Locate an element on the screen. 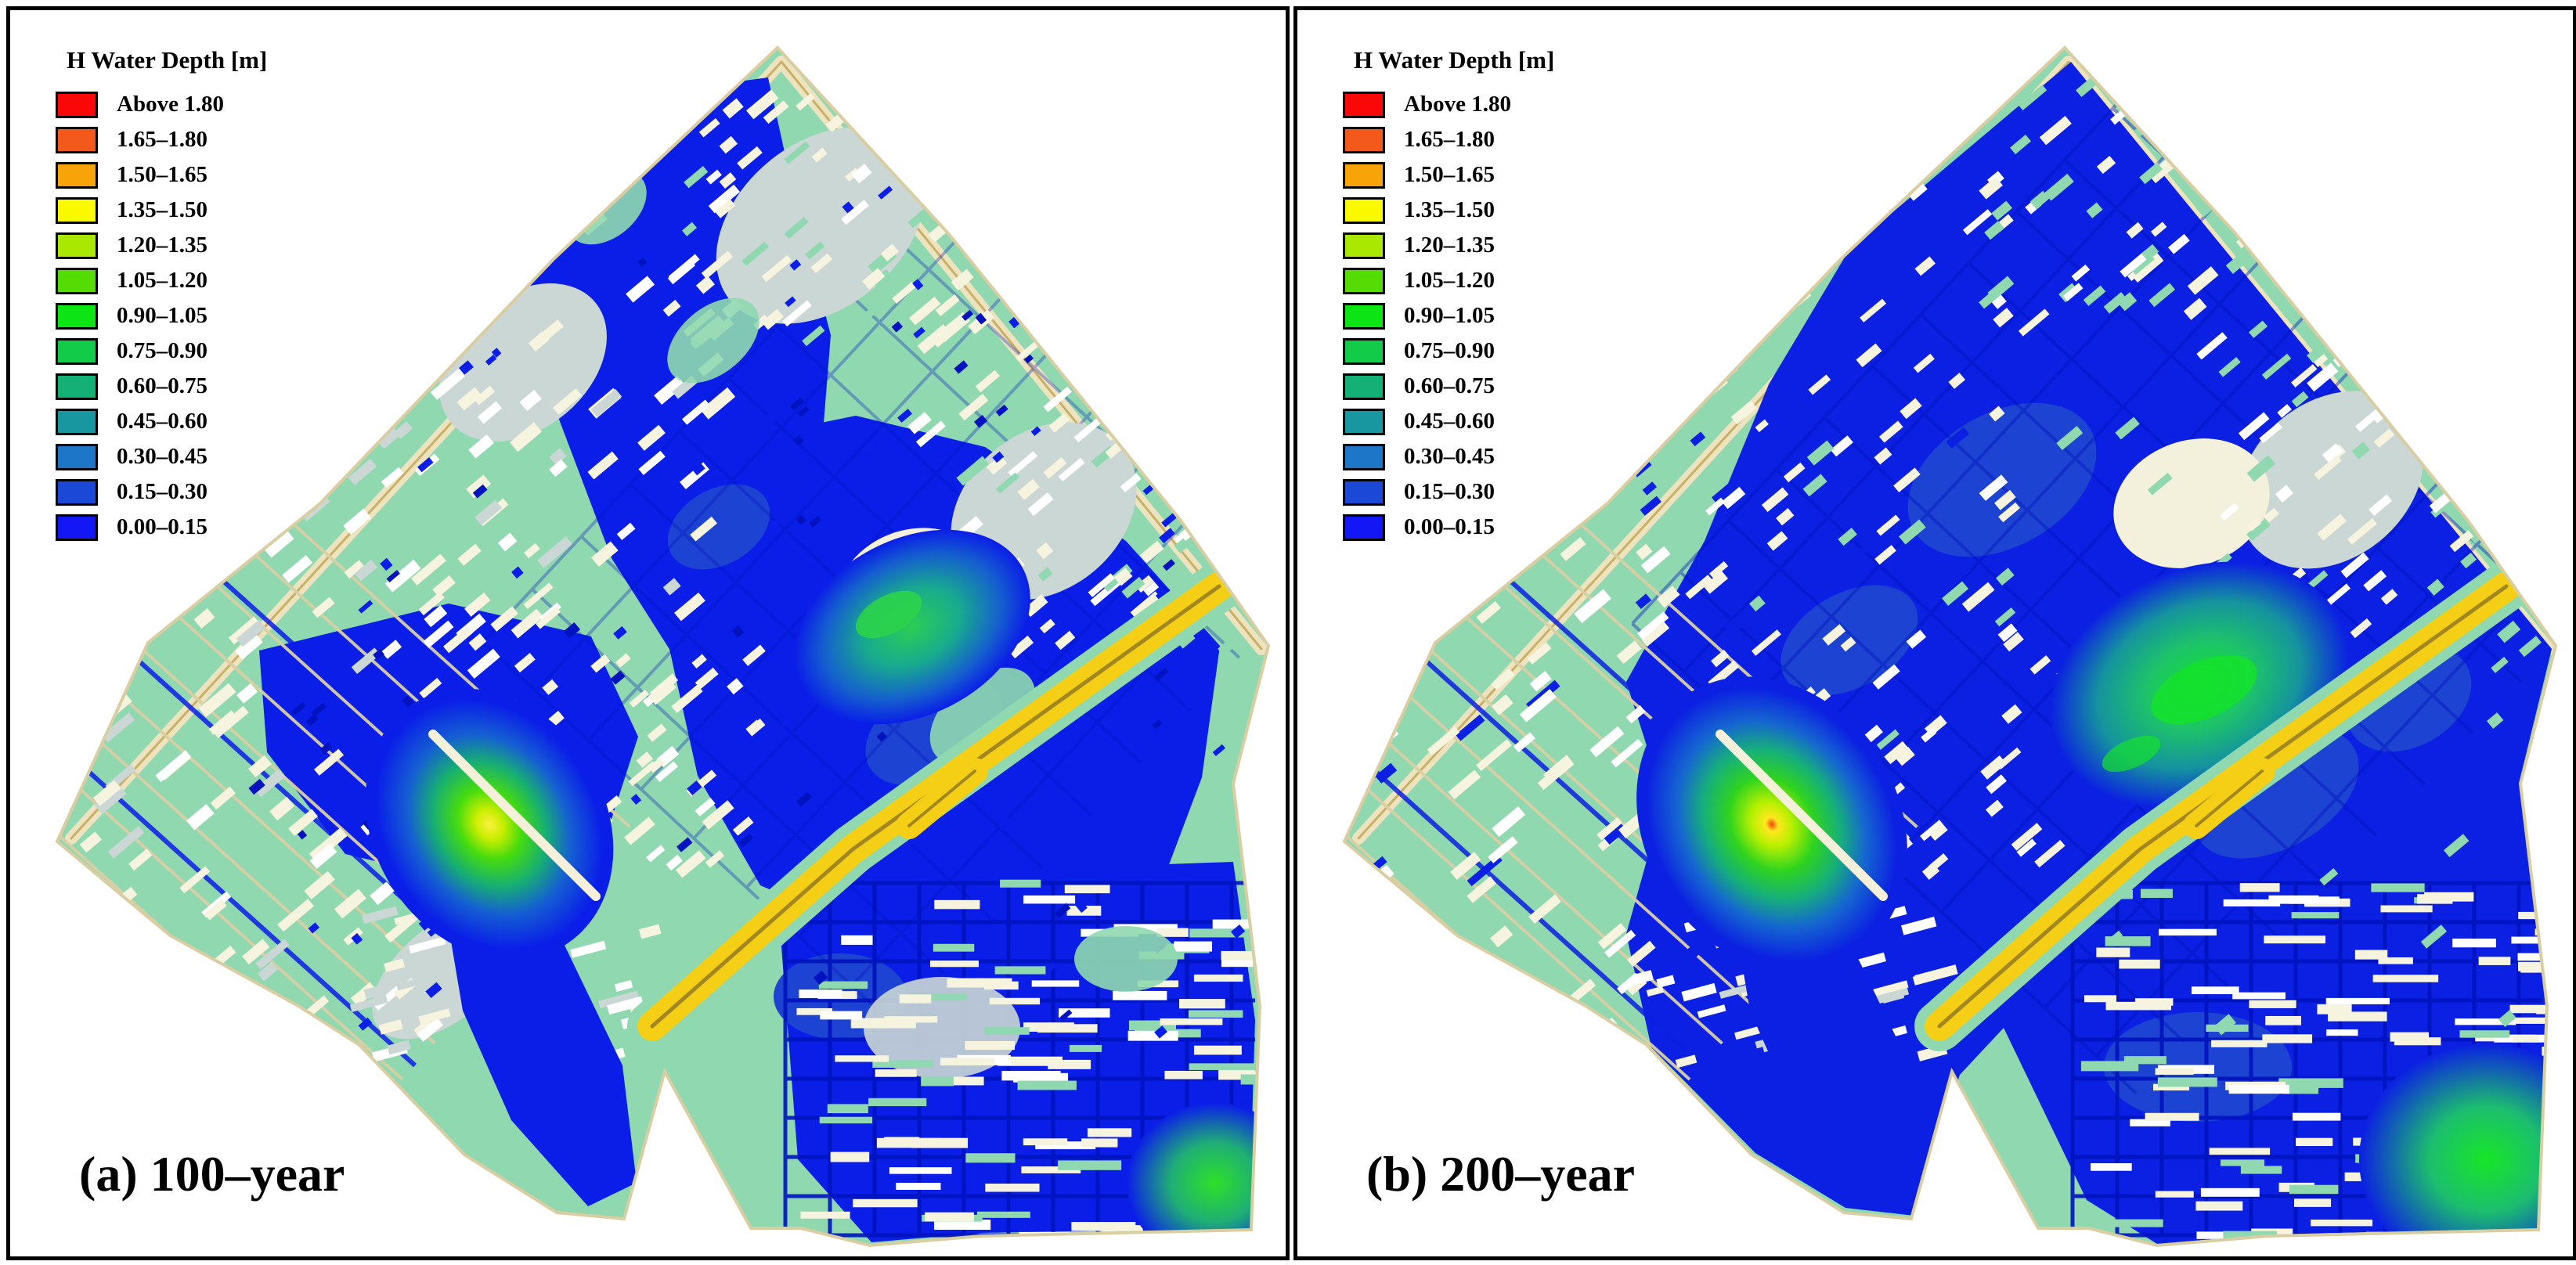 The width and height of the screenshot is (2576, 1265). panel-b-label: (b) 200–year is located at coordinates (1501, 1174).